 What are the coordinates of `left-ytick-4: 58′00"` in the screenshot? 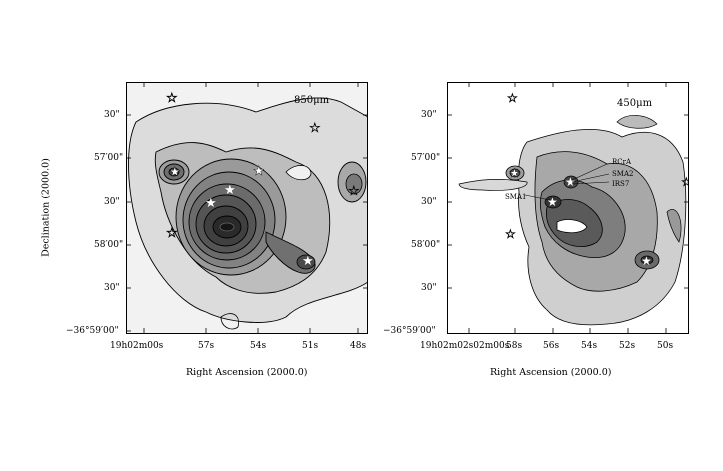 It's located at (109, 245).